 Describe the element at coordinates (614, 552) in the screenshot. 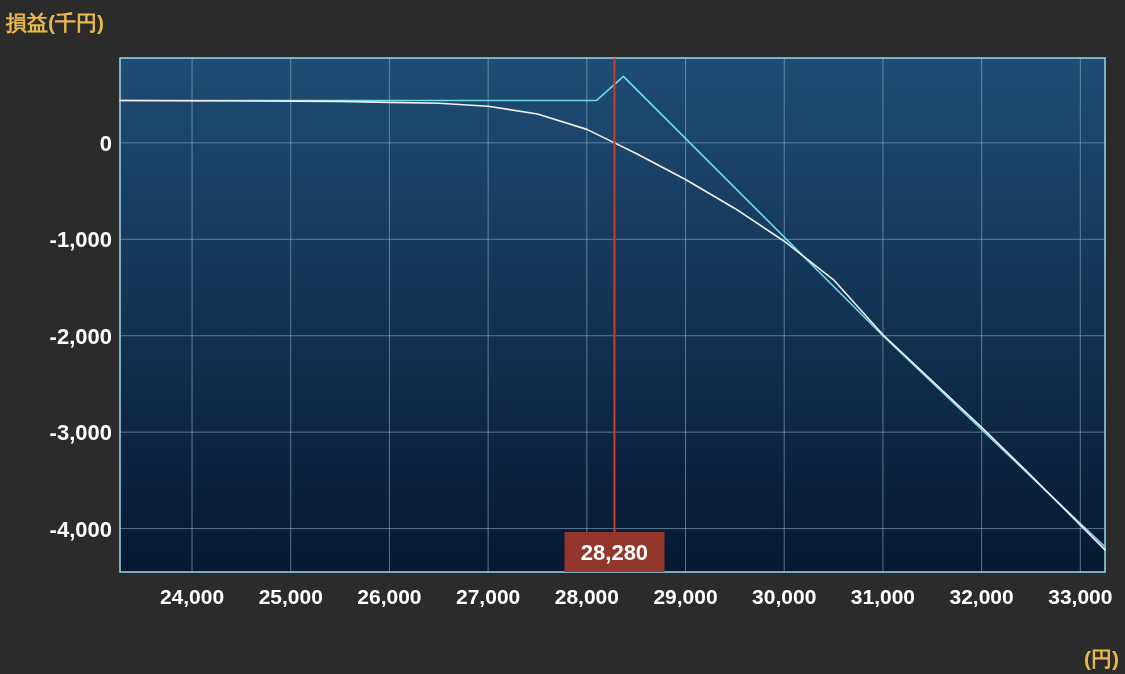

I see `ref-line-label: 28,280` at that location.